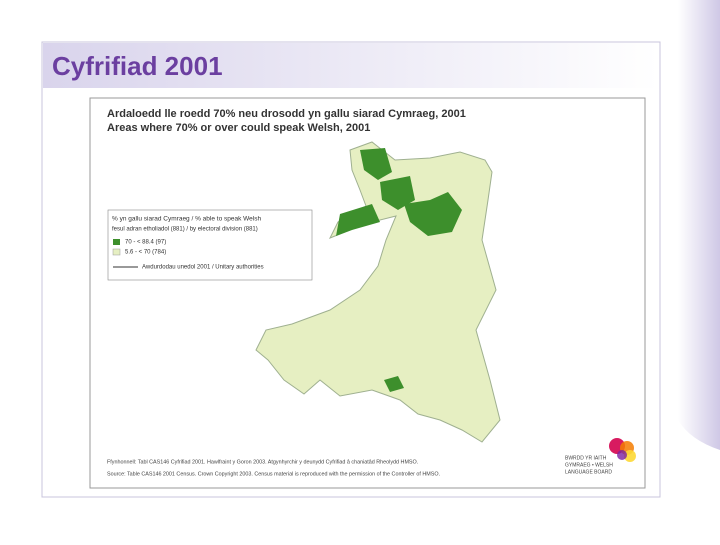  I want to click on legend-item: 70 - < 88.4 (97), so click(145, 243).